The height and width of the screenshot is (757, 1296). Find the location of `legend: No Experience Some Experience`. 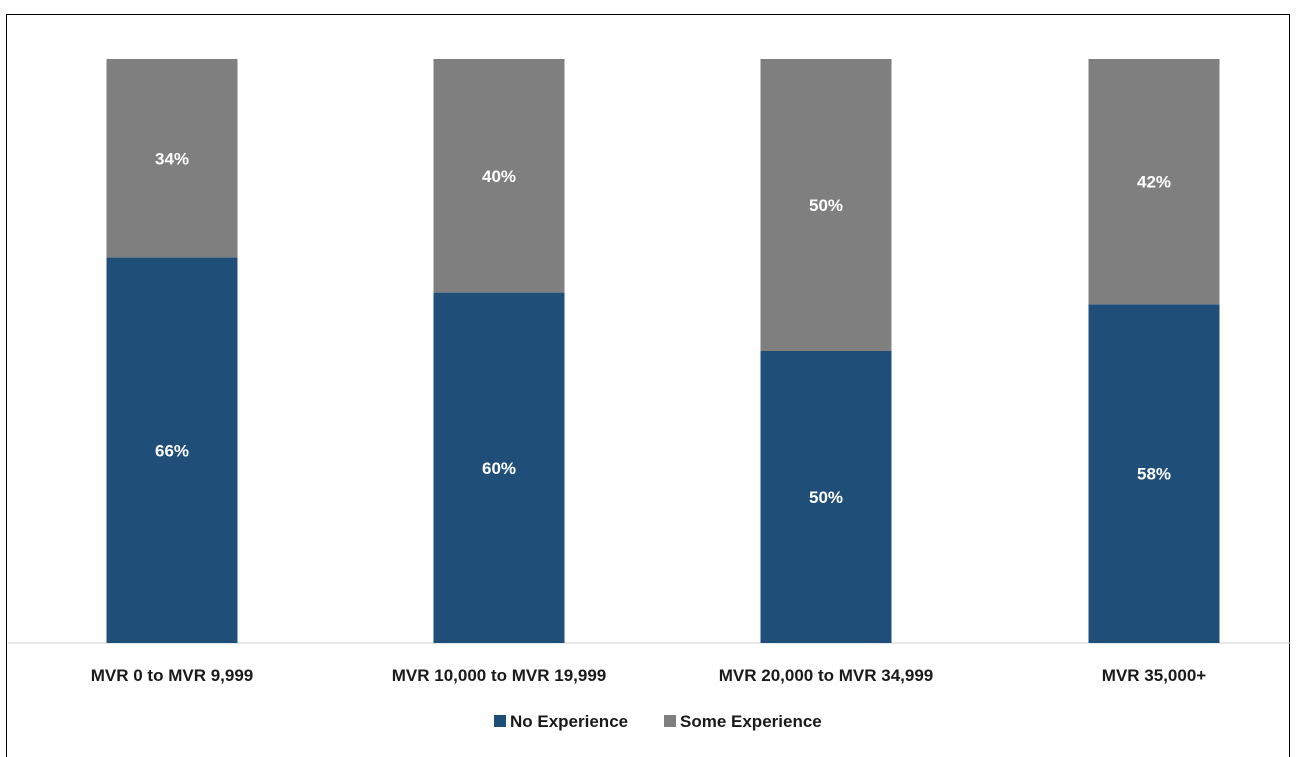

legend: No Experience Some Experience is located at coordinates (658, 721).